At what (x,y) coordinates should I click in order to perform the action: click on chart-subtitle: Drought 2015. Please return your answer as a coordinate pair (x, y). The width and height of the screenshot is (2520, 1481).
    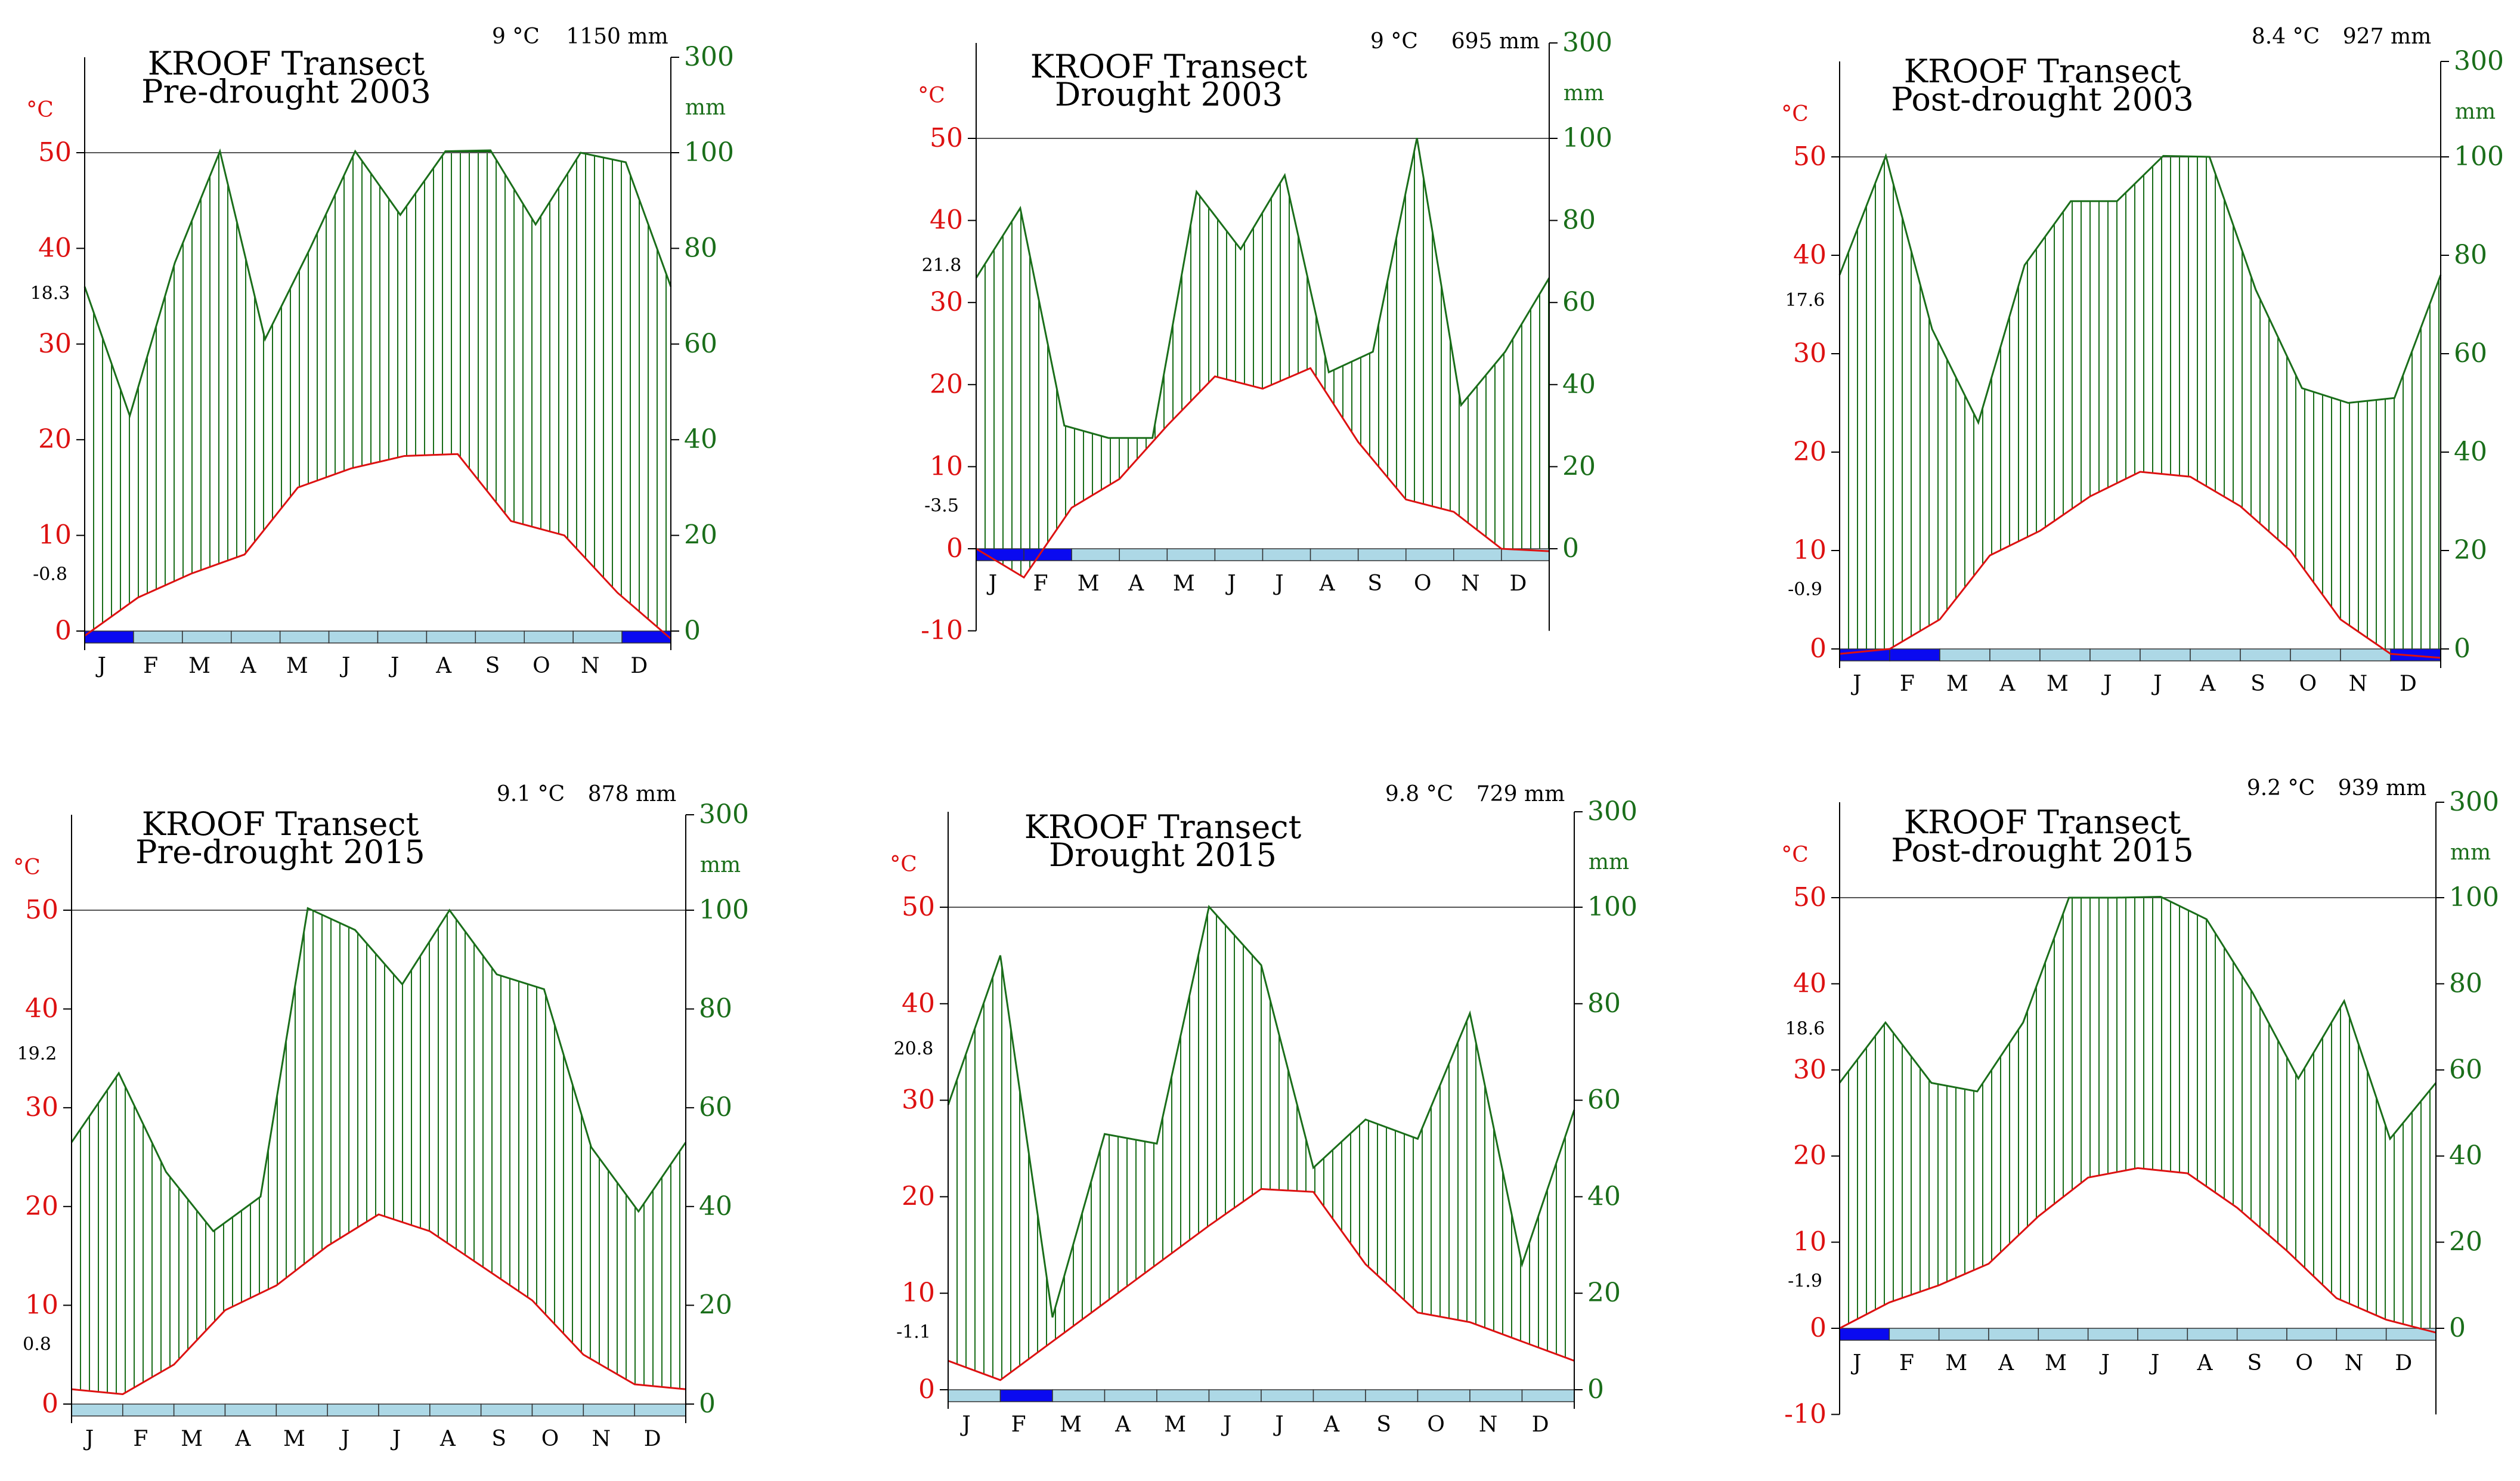
    Looking at the image, I should click on (1163, 855).